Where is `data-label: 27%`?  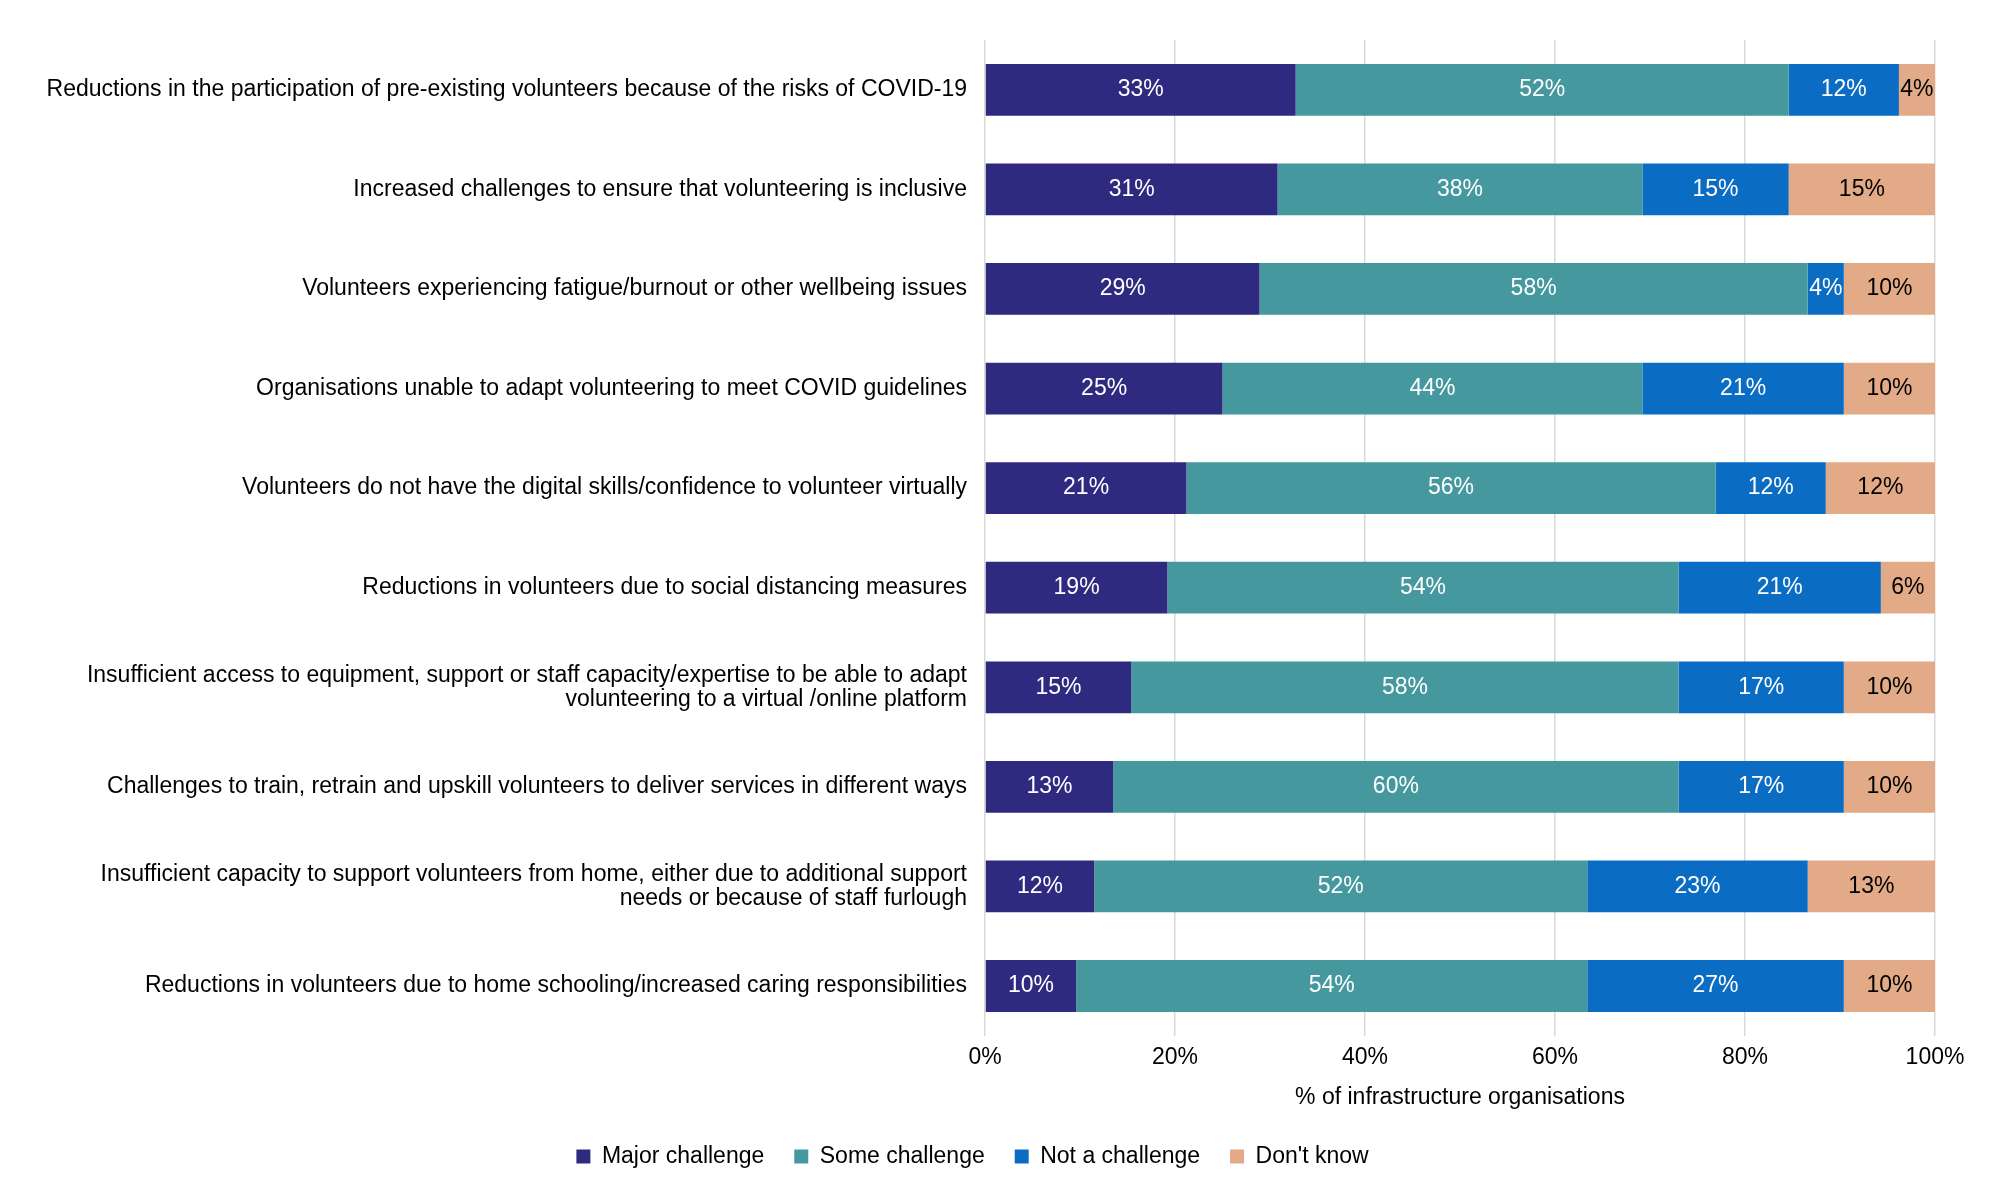 data-label: 27% is located at coordinates (1715, 984).